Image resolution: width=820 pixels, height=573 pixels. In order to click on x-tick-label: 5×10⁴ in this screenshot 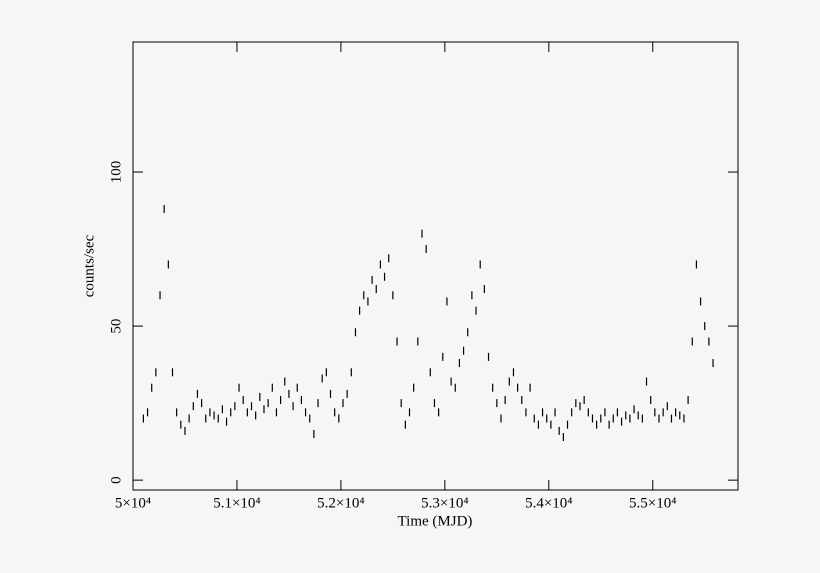, I will do `click(133, 503)`.